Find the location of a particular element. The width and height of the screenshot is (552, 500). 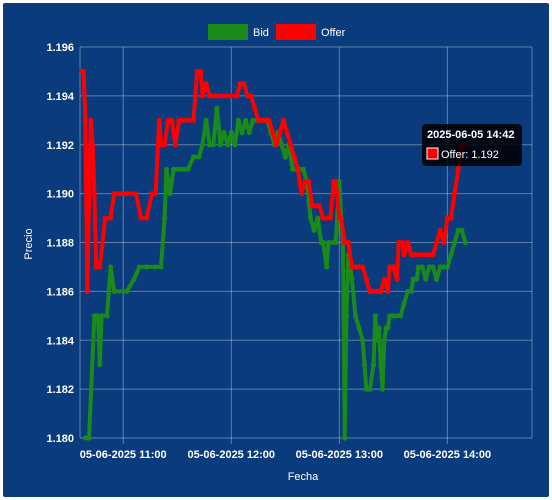

tooltip-box is located at coordinates (472, 145).